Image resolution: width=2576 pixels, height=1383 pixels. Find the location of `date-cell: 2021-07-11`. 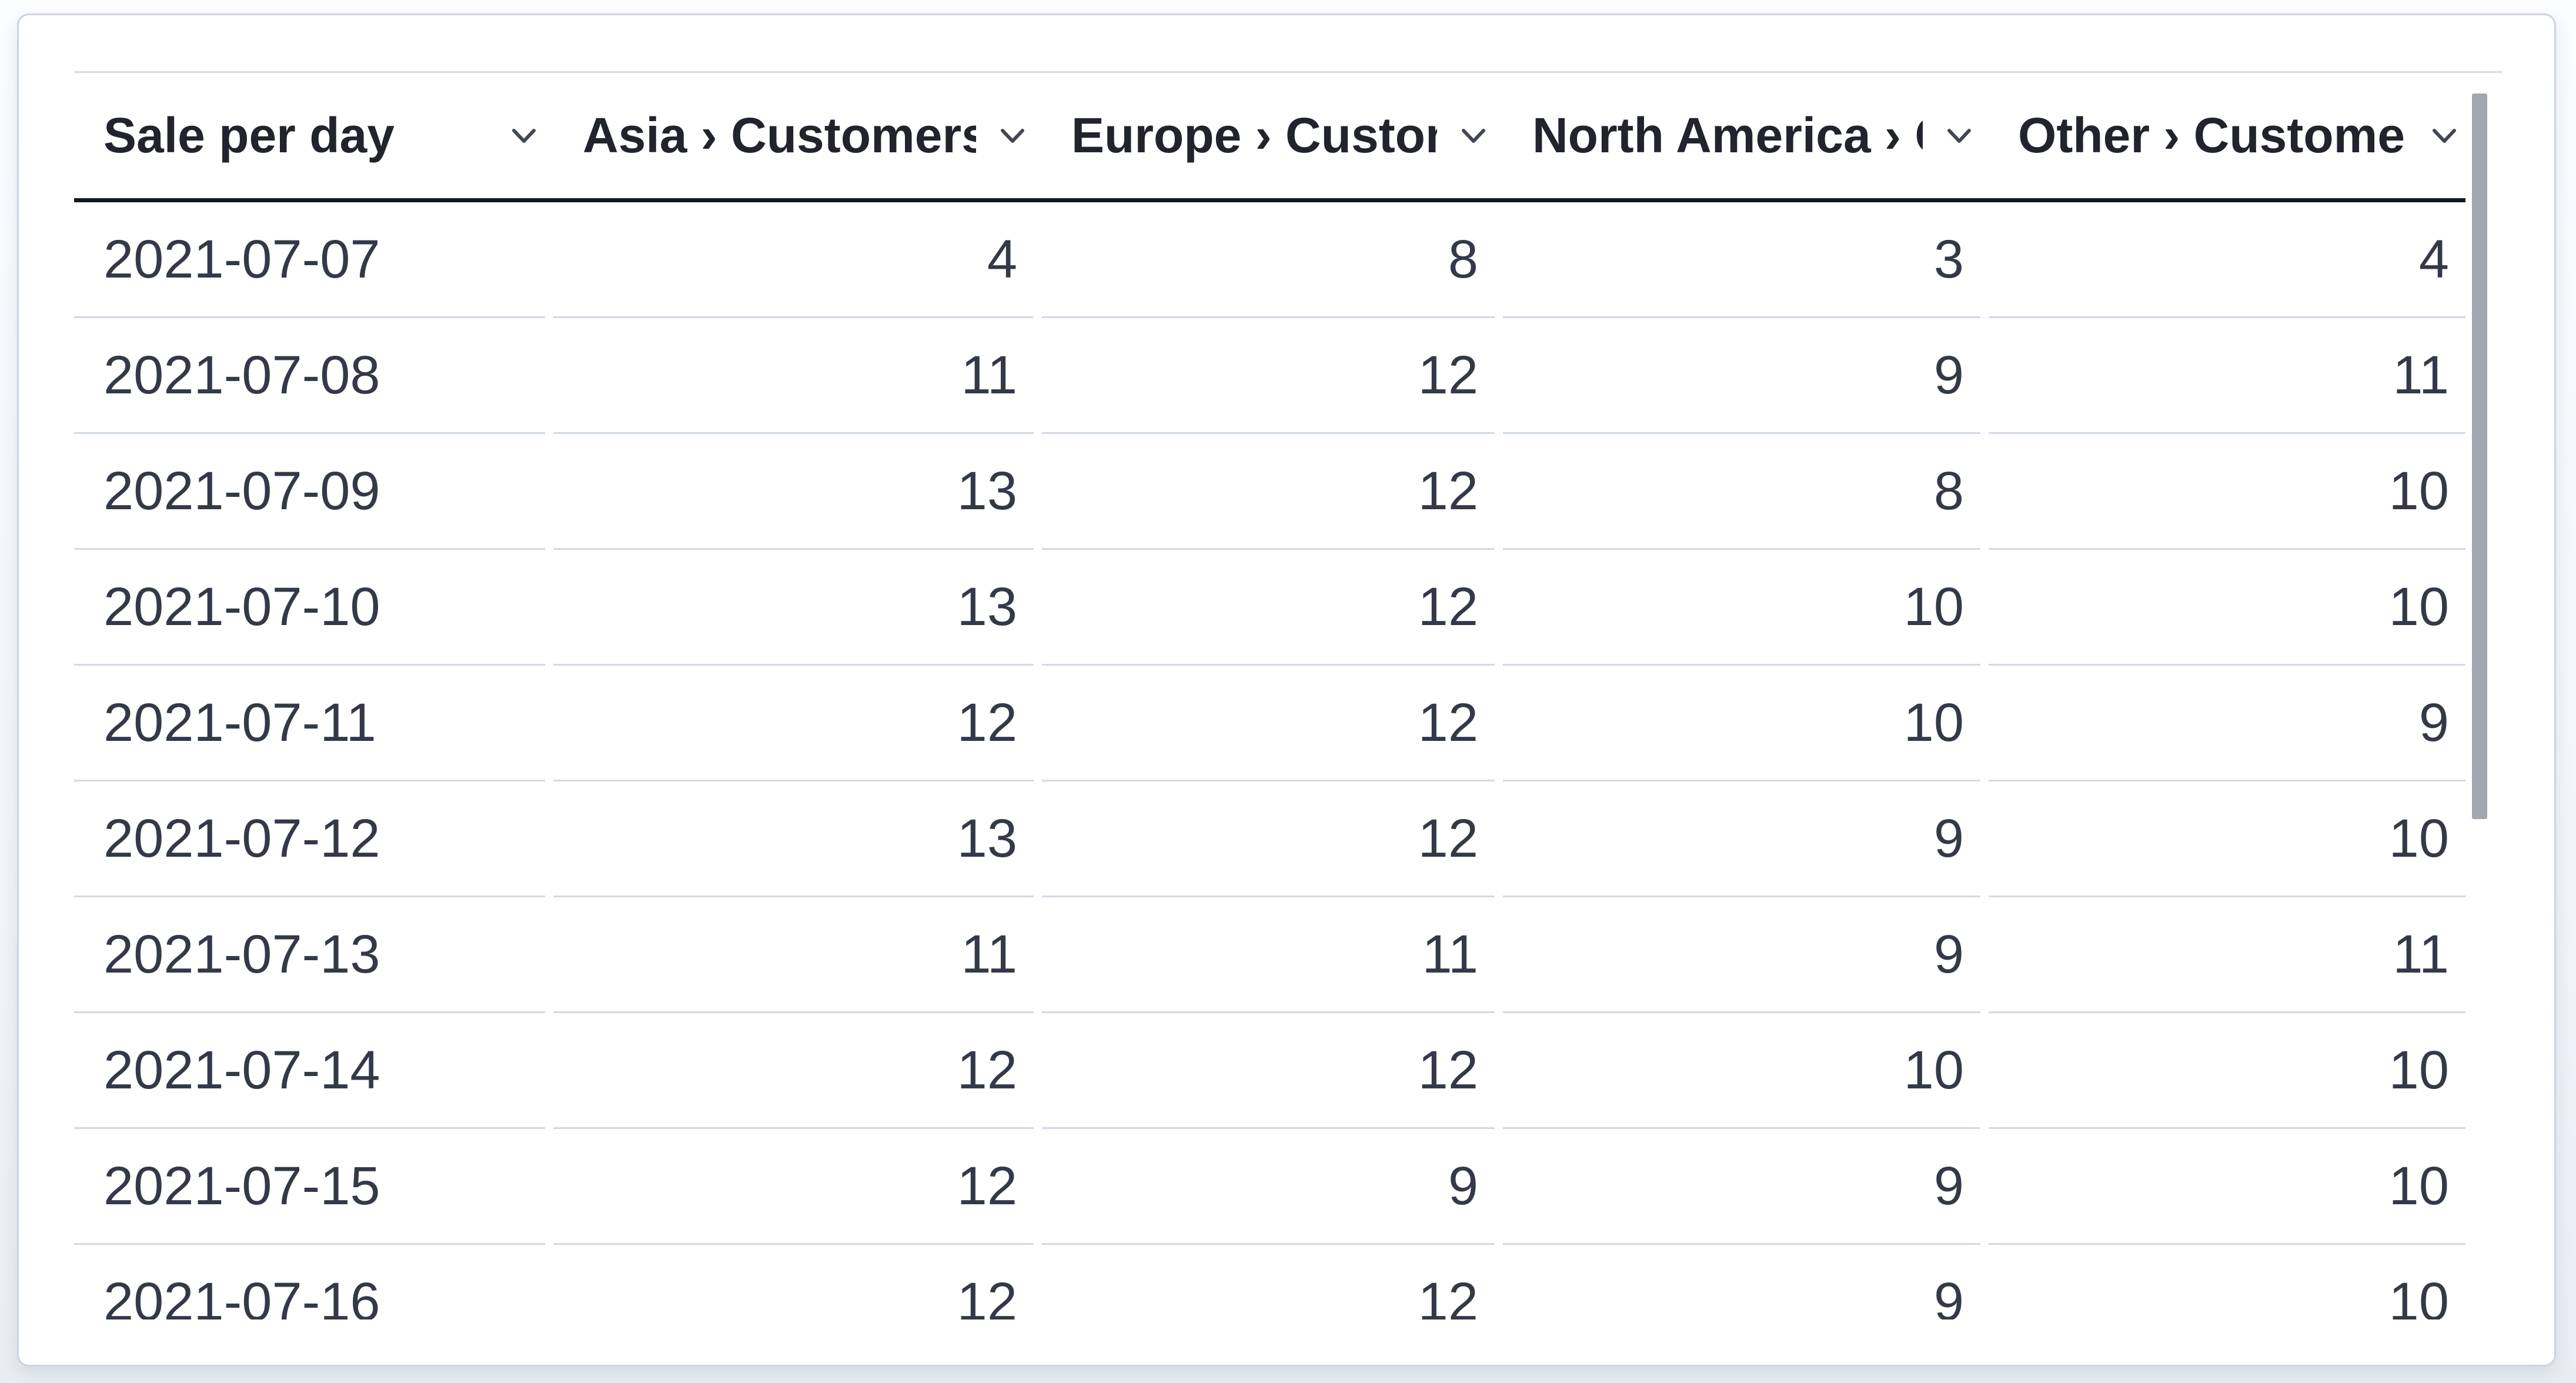

date-cell: 2021-07-11 is located at coordinates (309, 723).